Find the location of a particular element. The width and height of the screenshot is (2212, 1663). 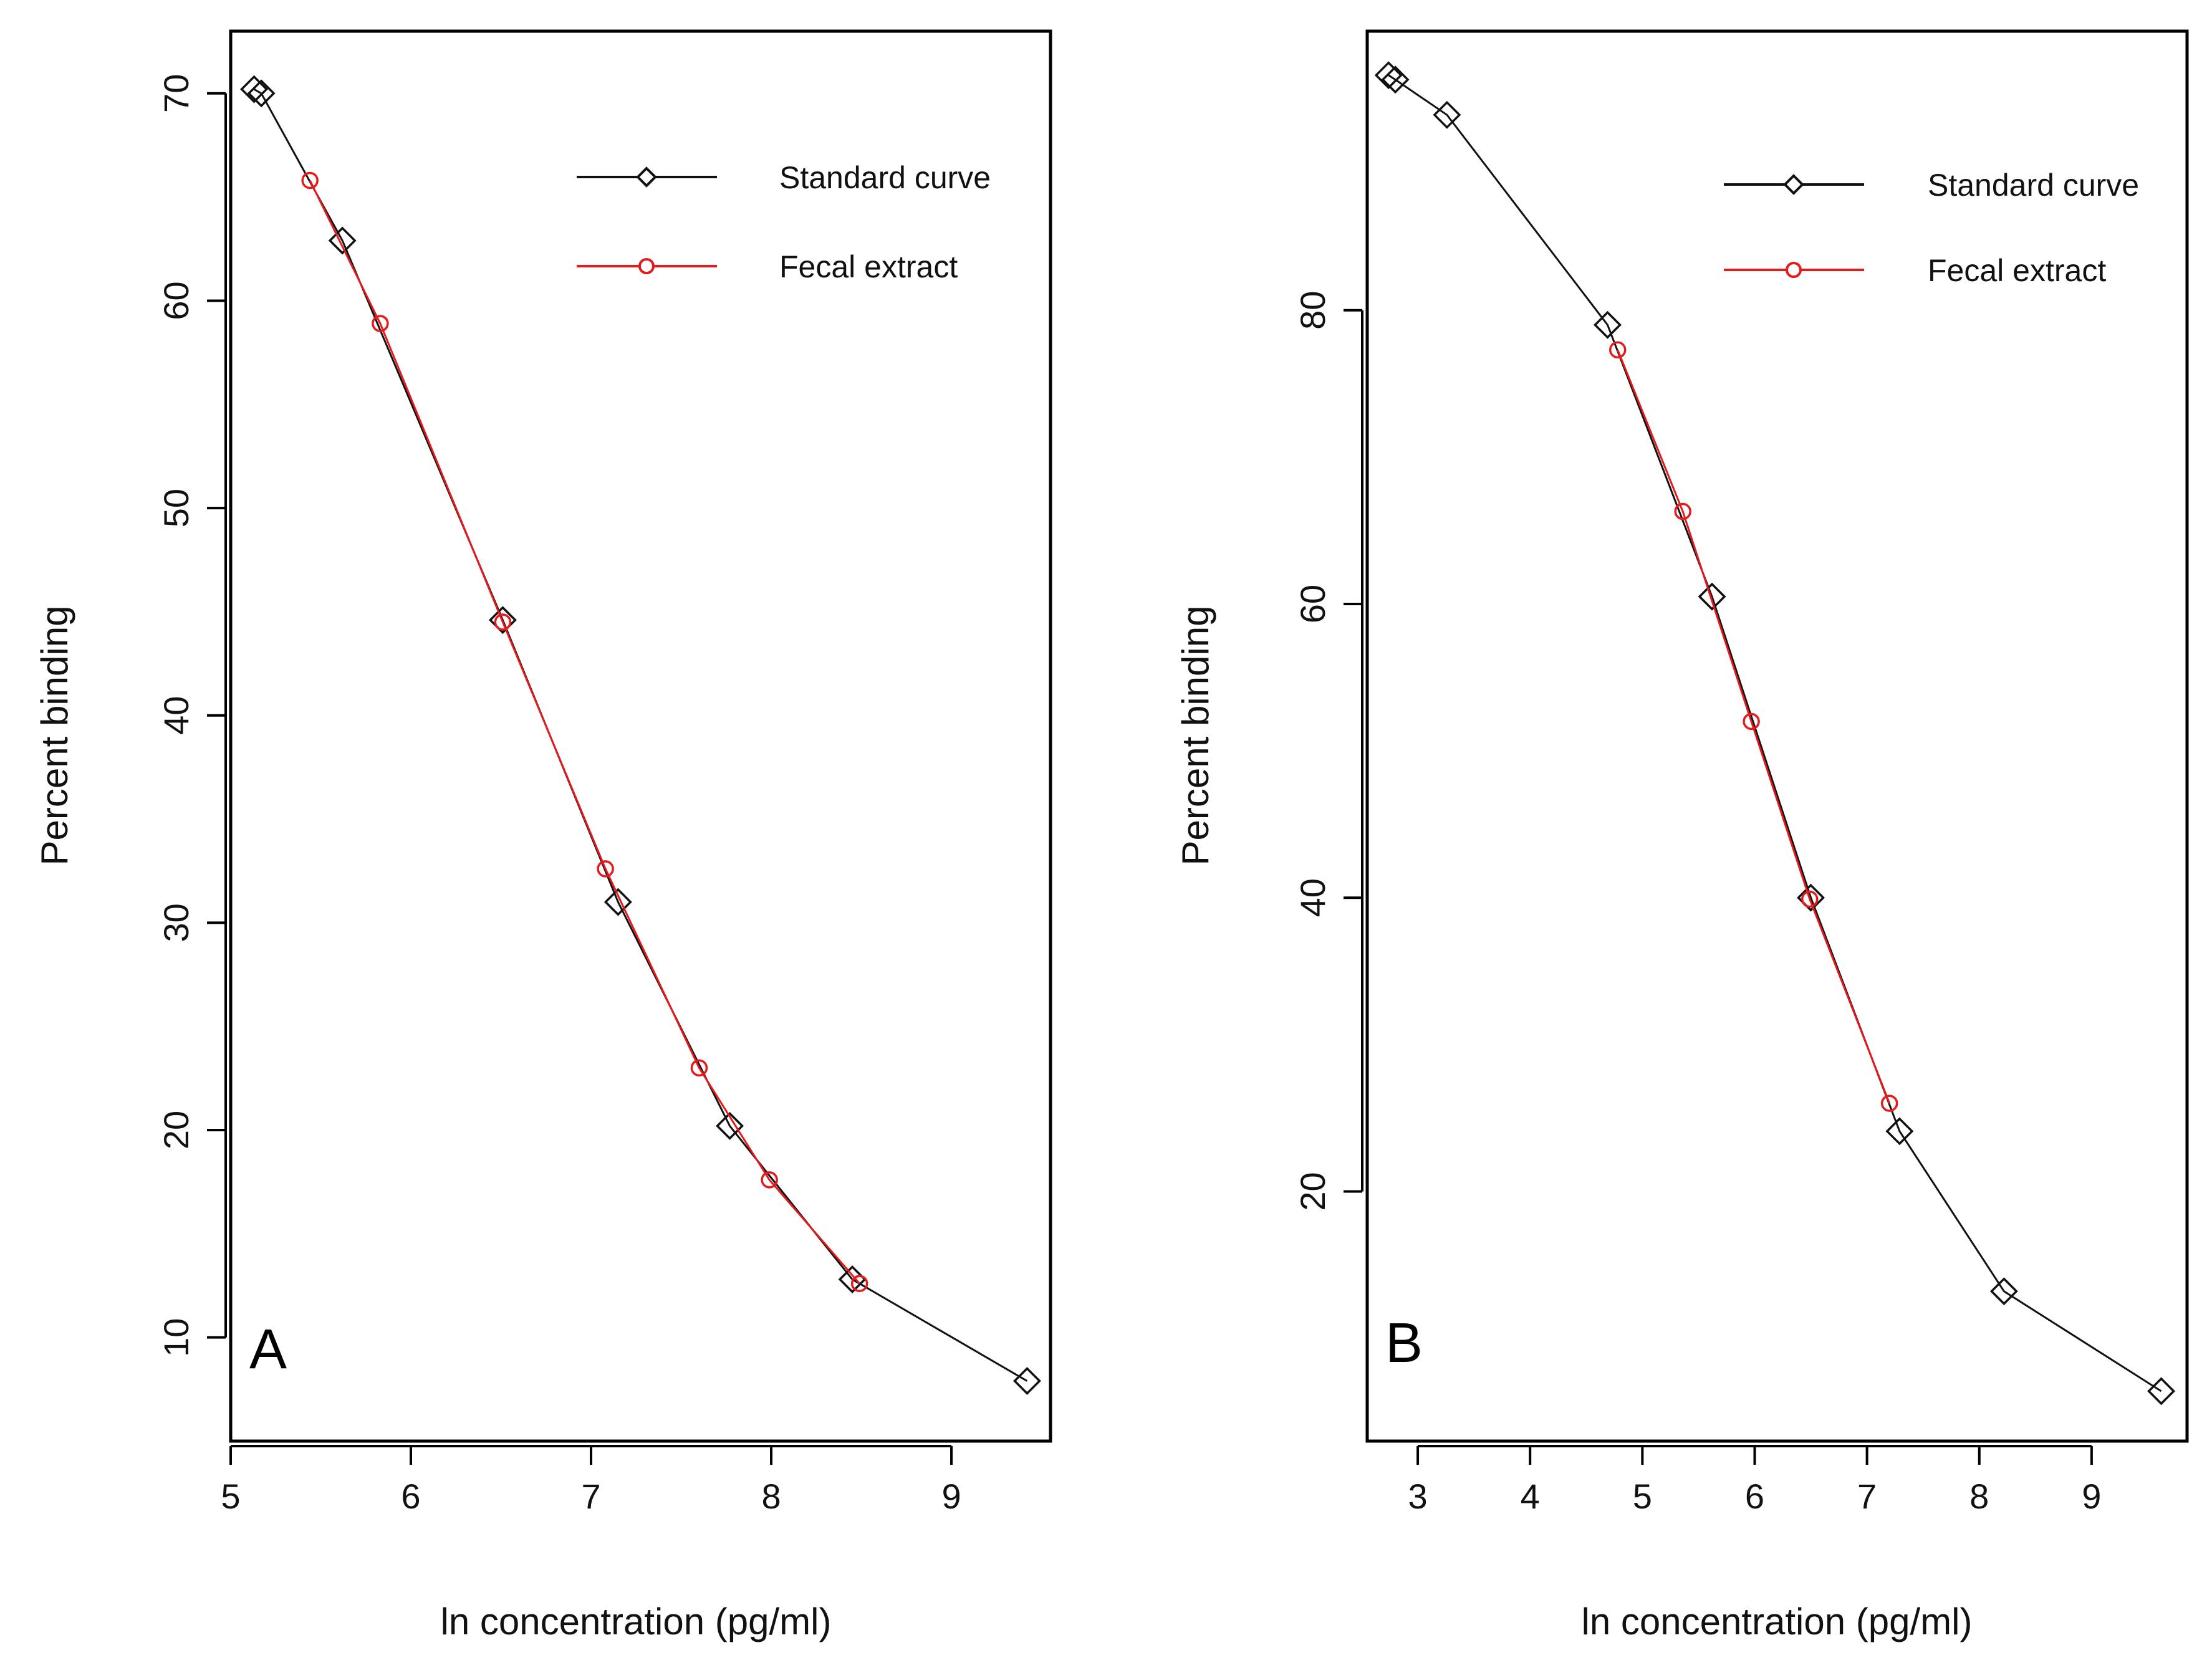

panel-a-y-tick-label: 20 is located at coordinates (176, 1130).